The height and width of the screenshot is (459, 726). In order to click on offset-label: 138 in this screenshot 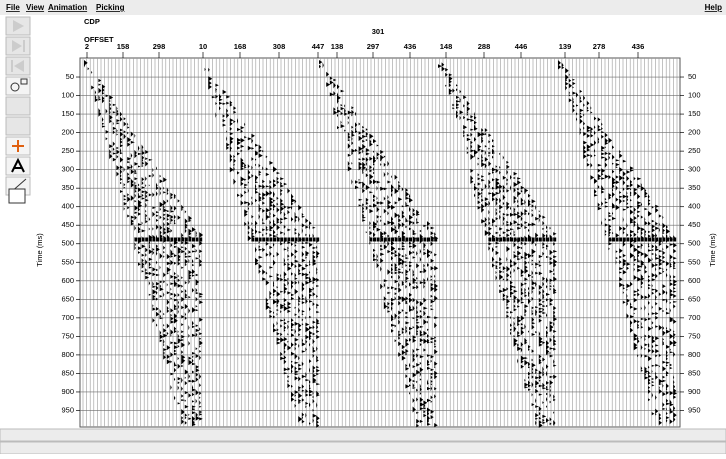, I will do `click(337, 46)`.